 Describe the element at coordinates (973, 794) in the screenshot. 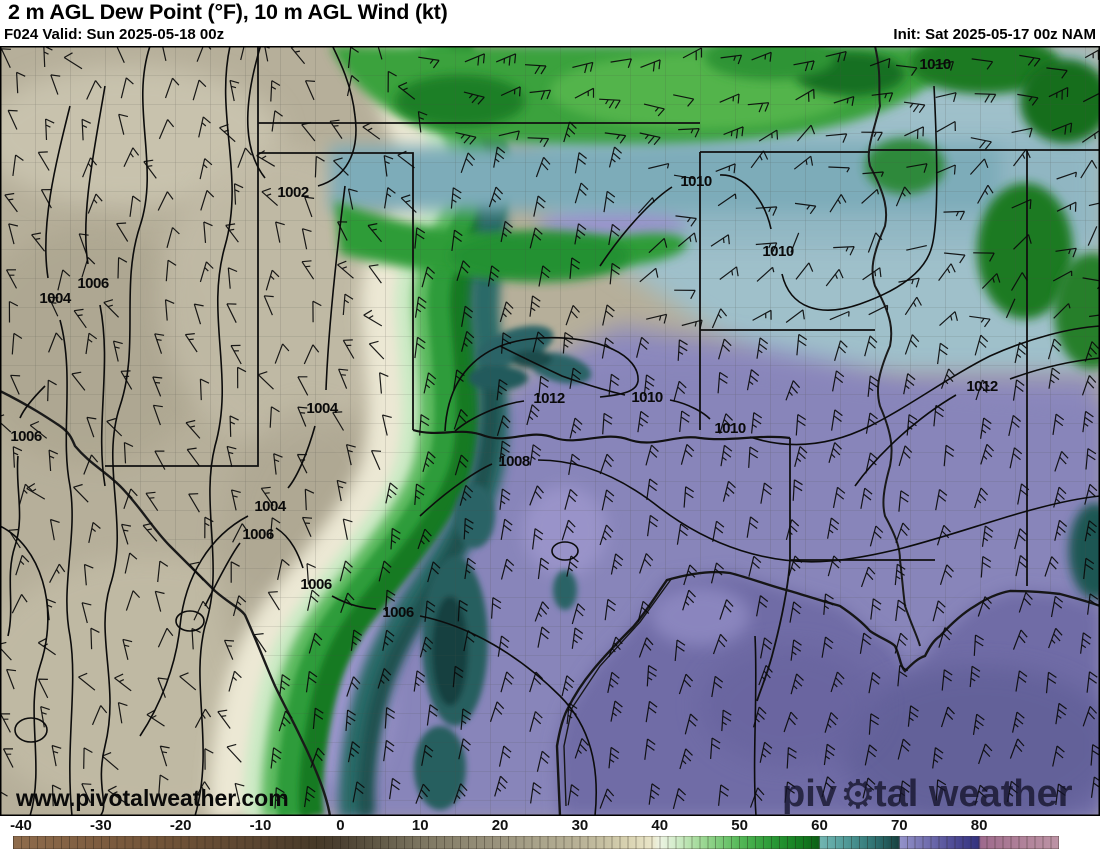

I see `logo-text-post: tal weather` at that location.